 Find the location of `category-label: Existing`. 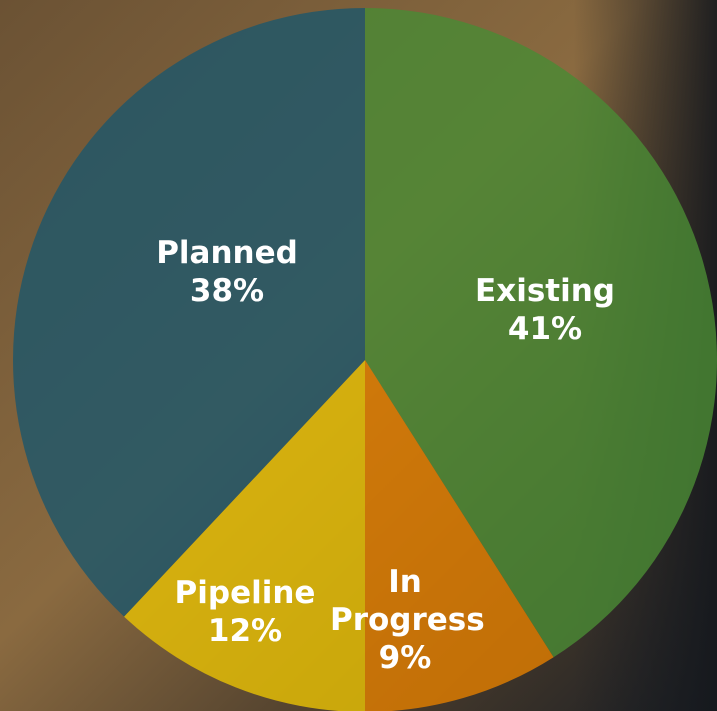

category-label: Existing is located at coordinates (545, 291).